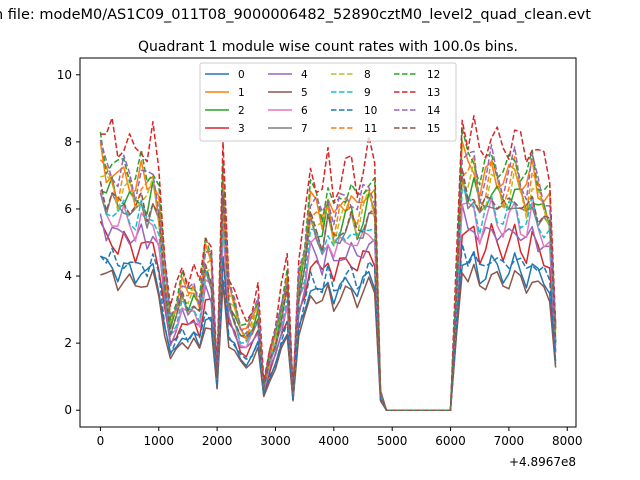  What do you see at coordinates (433, 93) in the screenshot?
I see `legend-label-13: 13` at bounding box center [433, 93].